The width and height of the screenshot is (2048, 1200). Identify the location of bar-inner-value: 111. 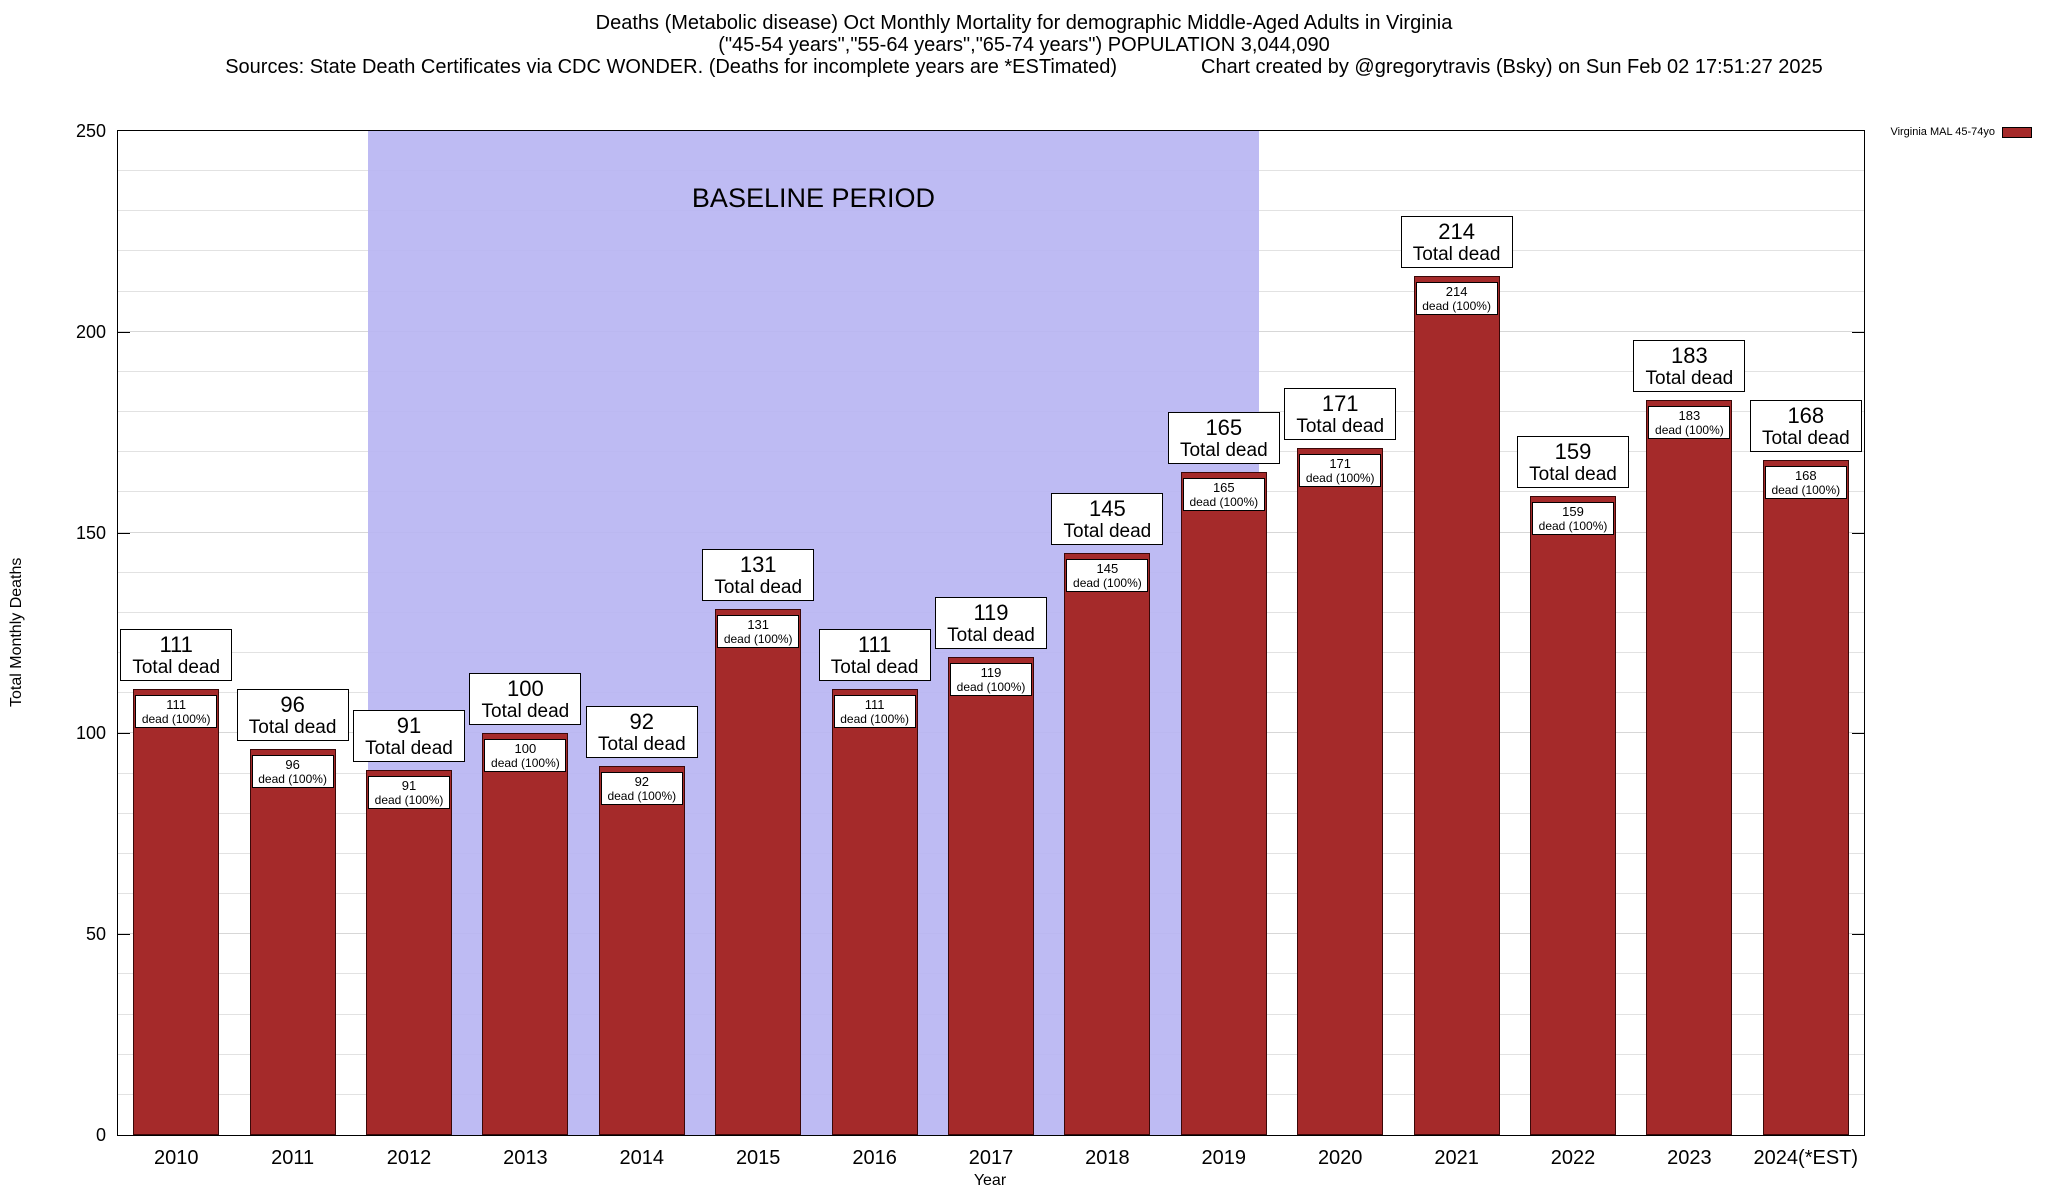
(874, 705).